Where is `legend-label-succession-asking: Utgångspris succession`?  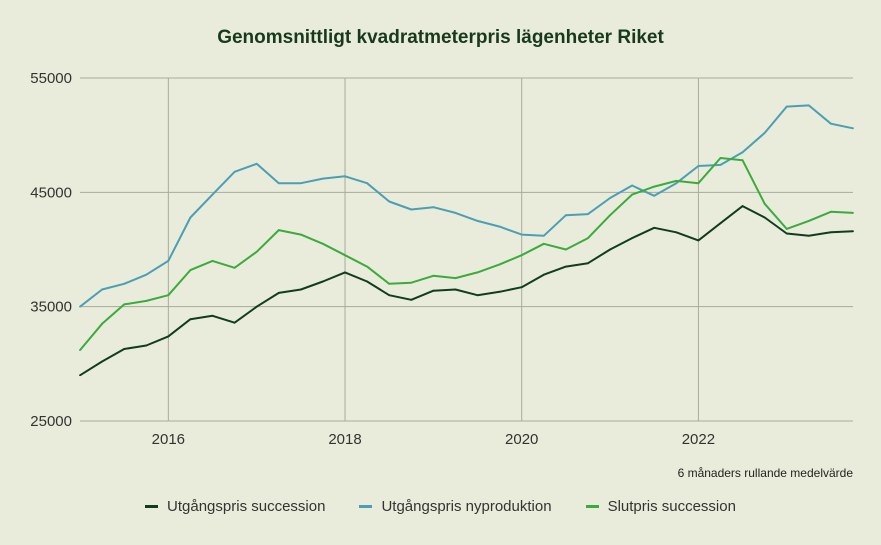
legend-label-succession-asking: Utgångspris succession is located at coordinates (246, 506).